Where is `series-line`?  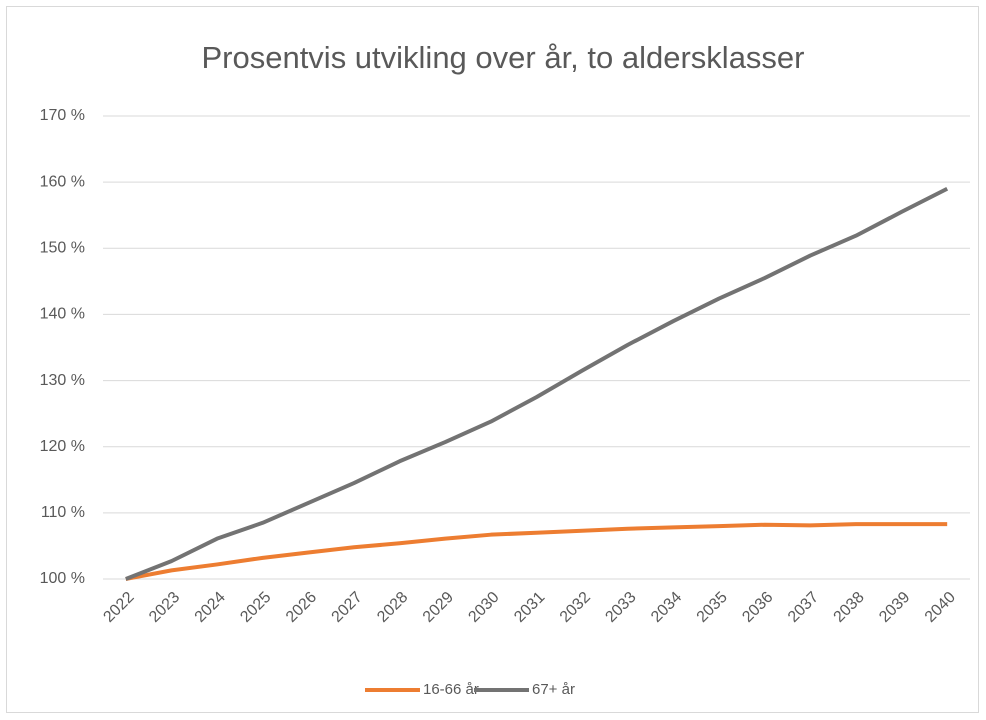
series-line is located at coordinates (536, 551).